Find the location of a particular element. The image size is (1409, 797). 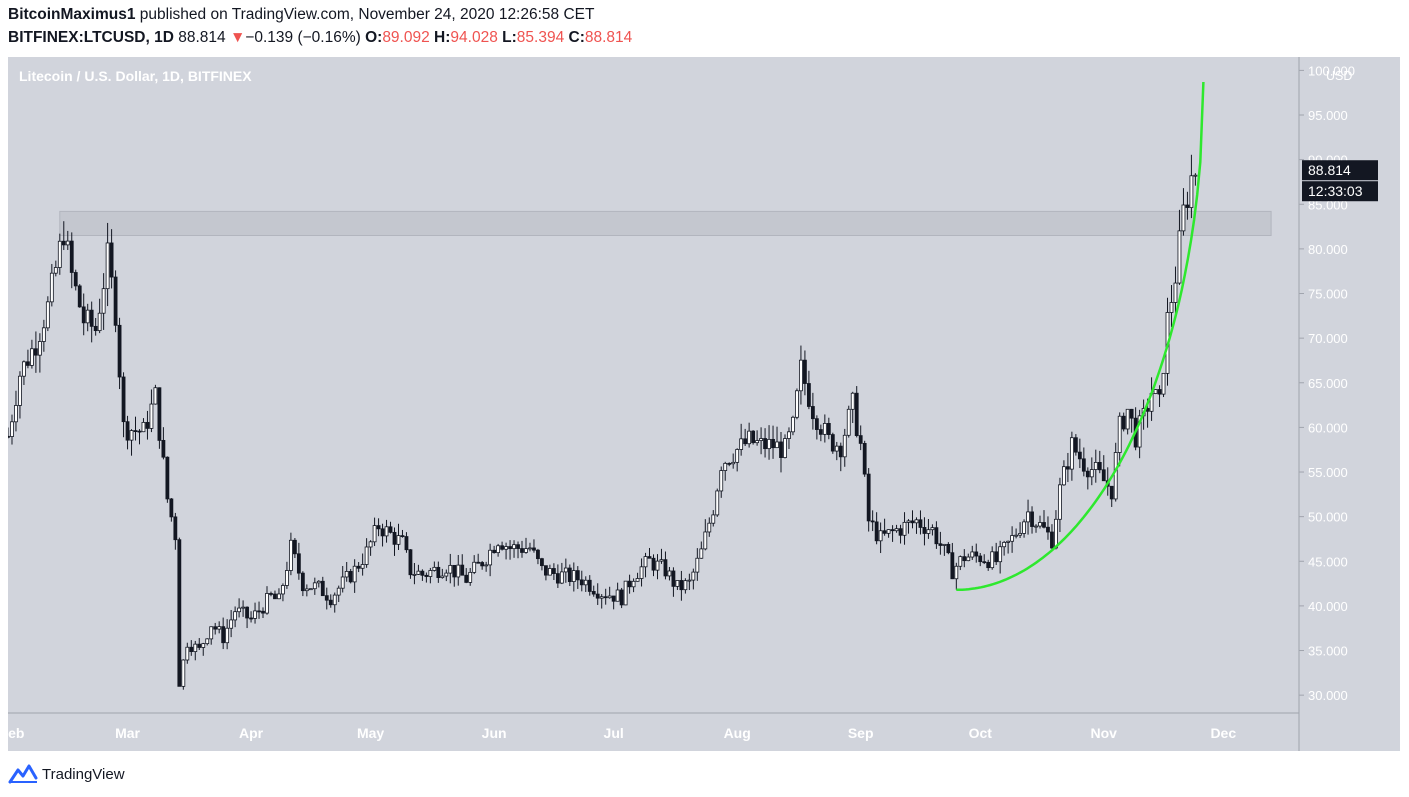

brand-name: TradingView is located at coordinates (83, 774).